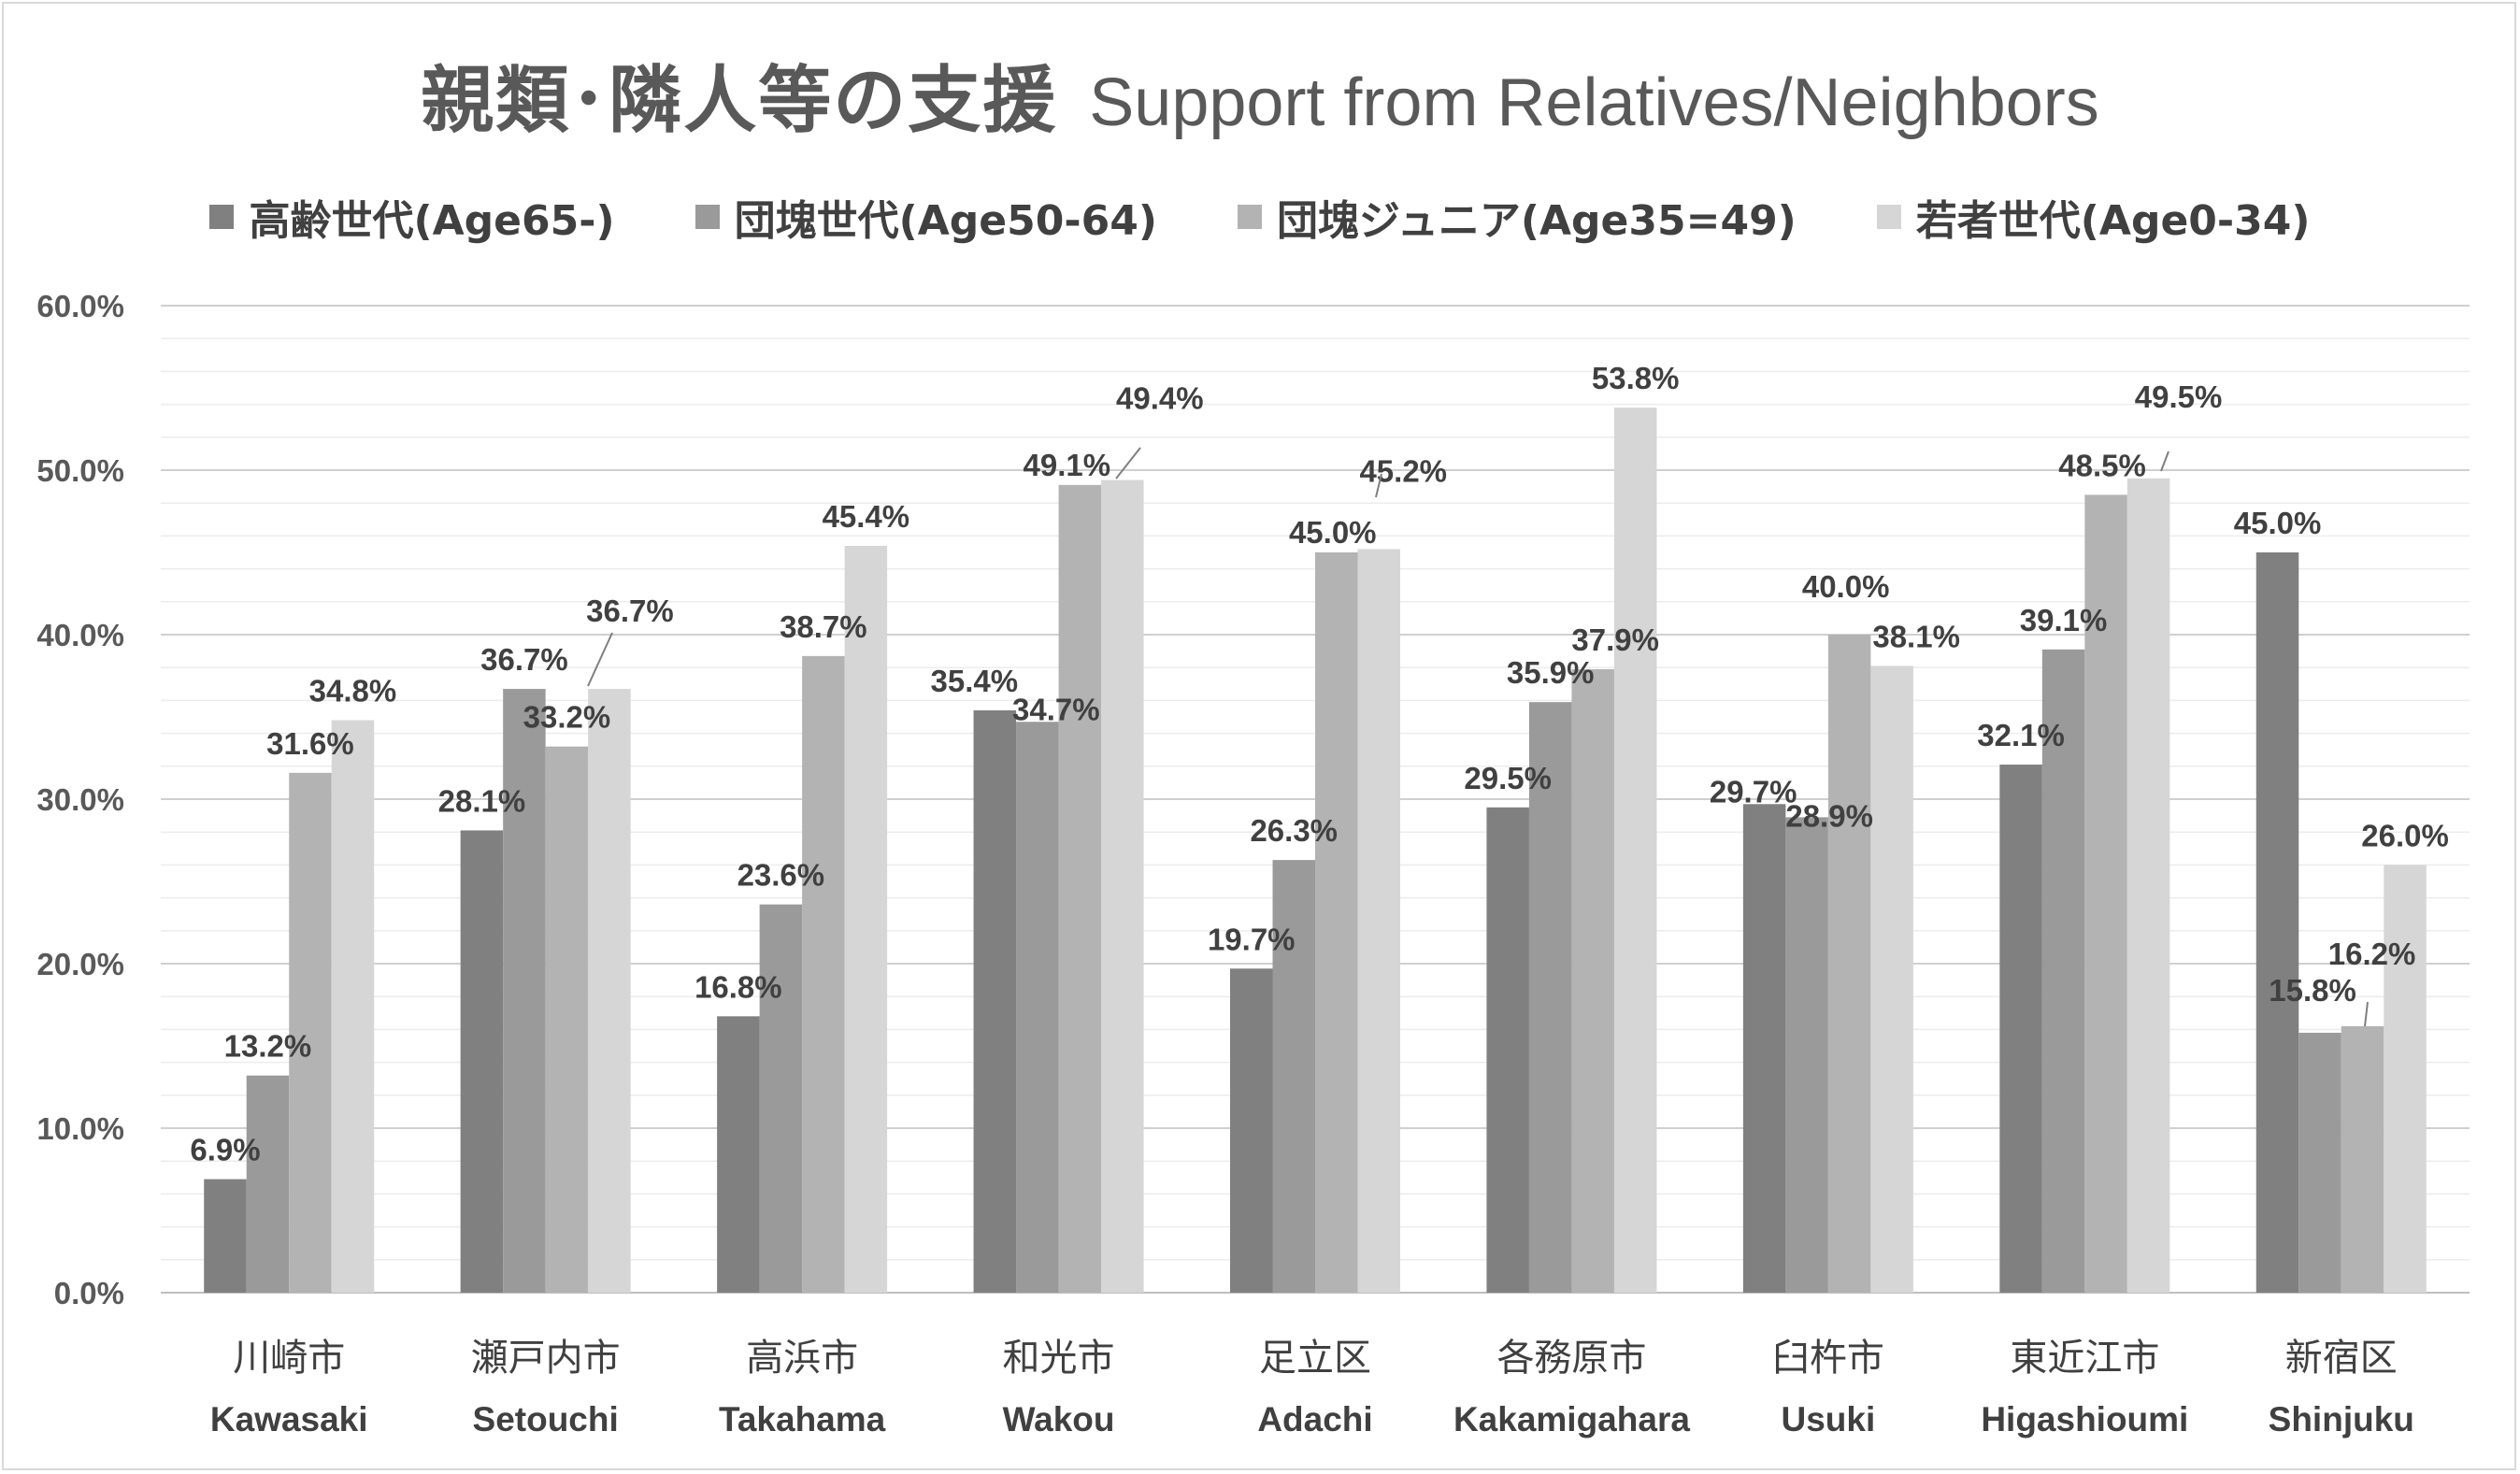 This screenshot has height=1474, width=2520. Describe the element at coordinates (1252, 939) in the screenshot. I see `data-label: 19.7%` at that location.